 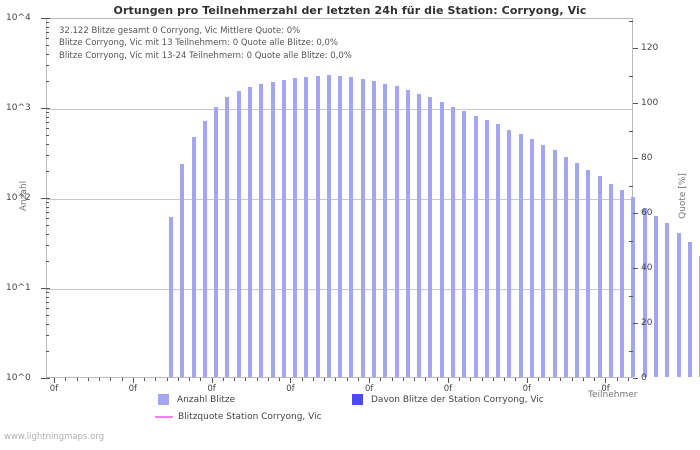 I want to click on y2-axis-title: Quote [%], so click(x=683, y=196).